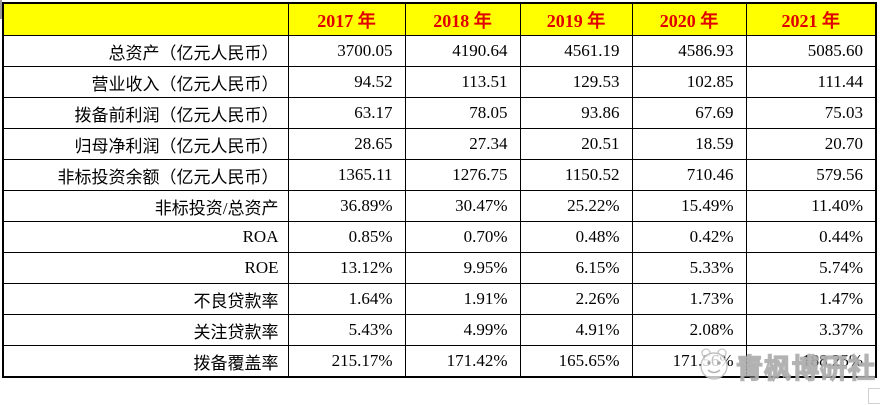 This screenshot has width=880, height=405. What do you see at coordinates (689, 361) in the screenshot?
I see `cell-value: 171.56%` at bounding box center [689, 361].